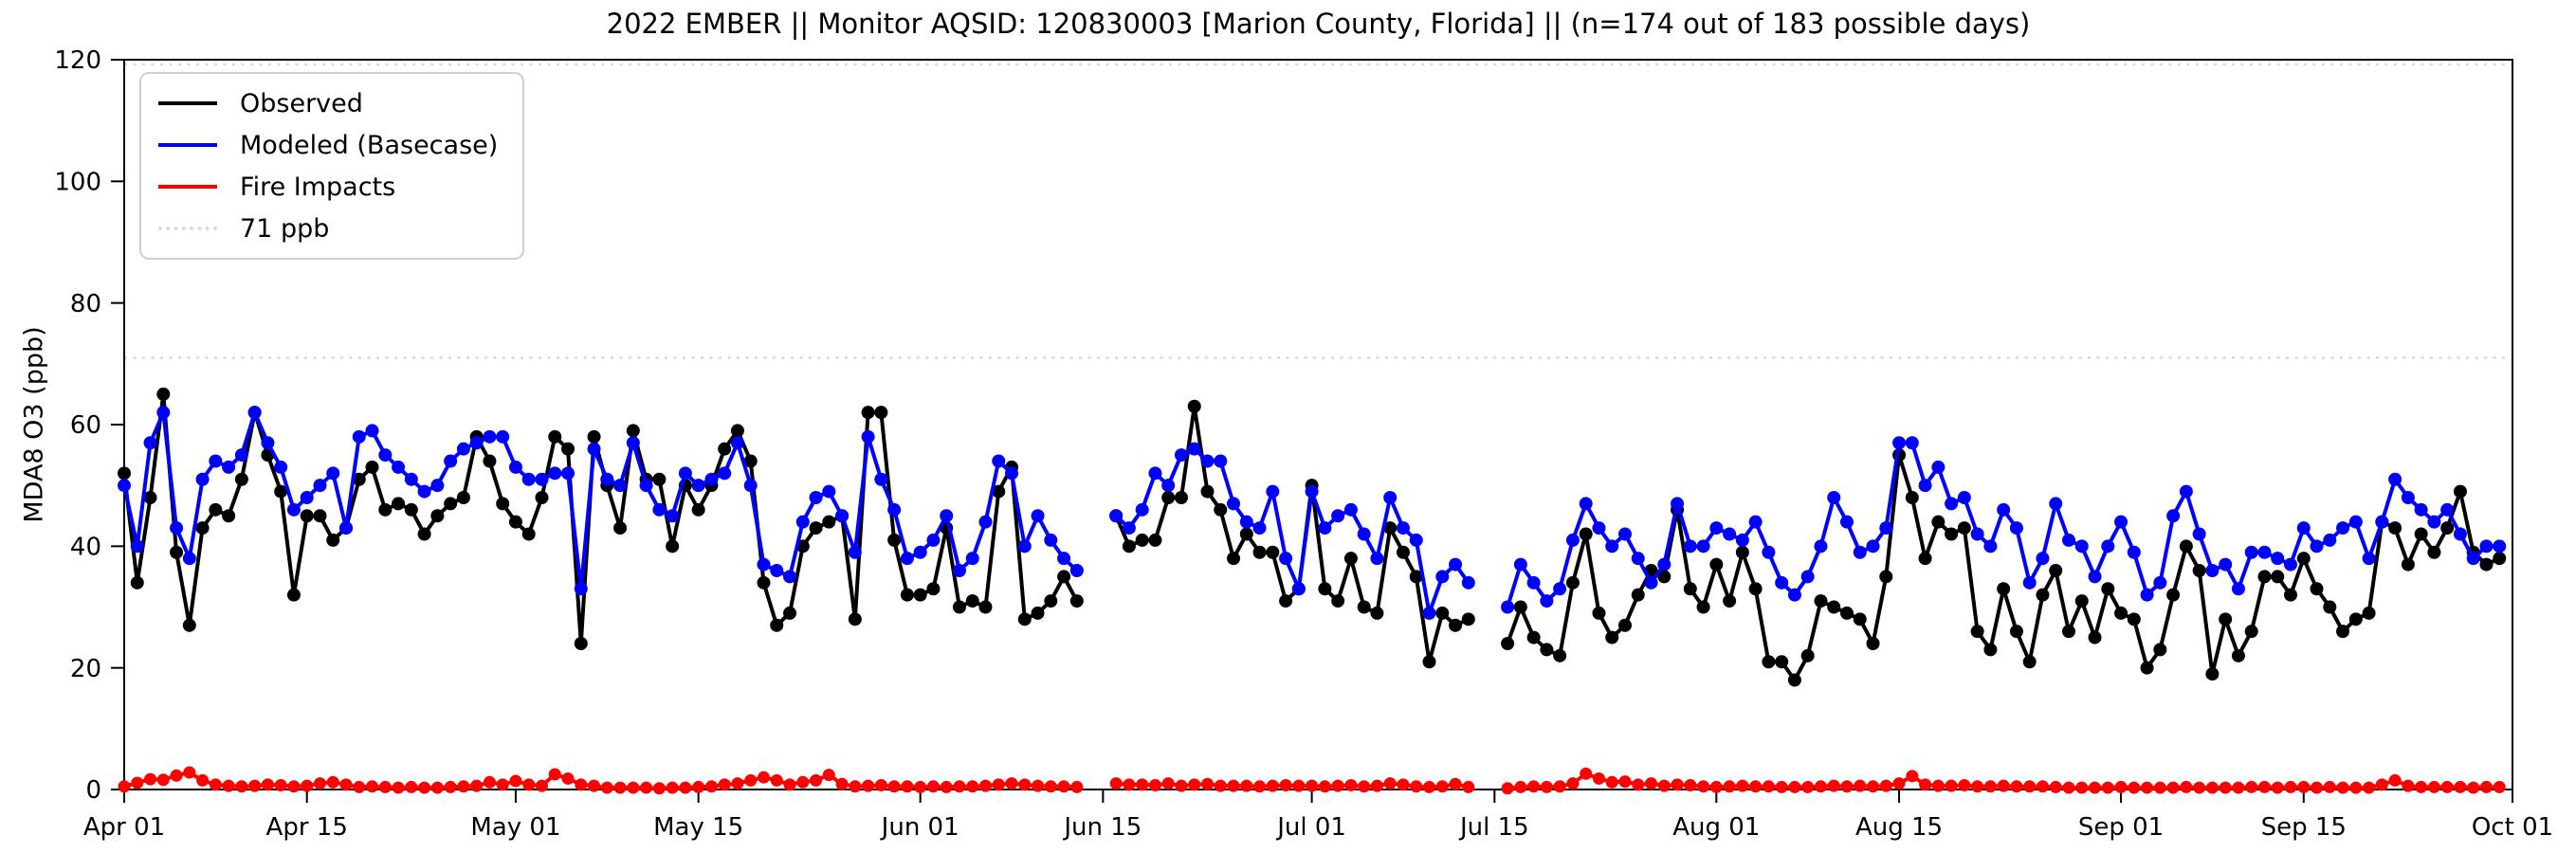 The height and width of the screenshot is (853, 2576). Describe the element at coordinates (2512, 827) in the screenshot. I see `x-tick-label: Oct 01` at that location.